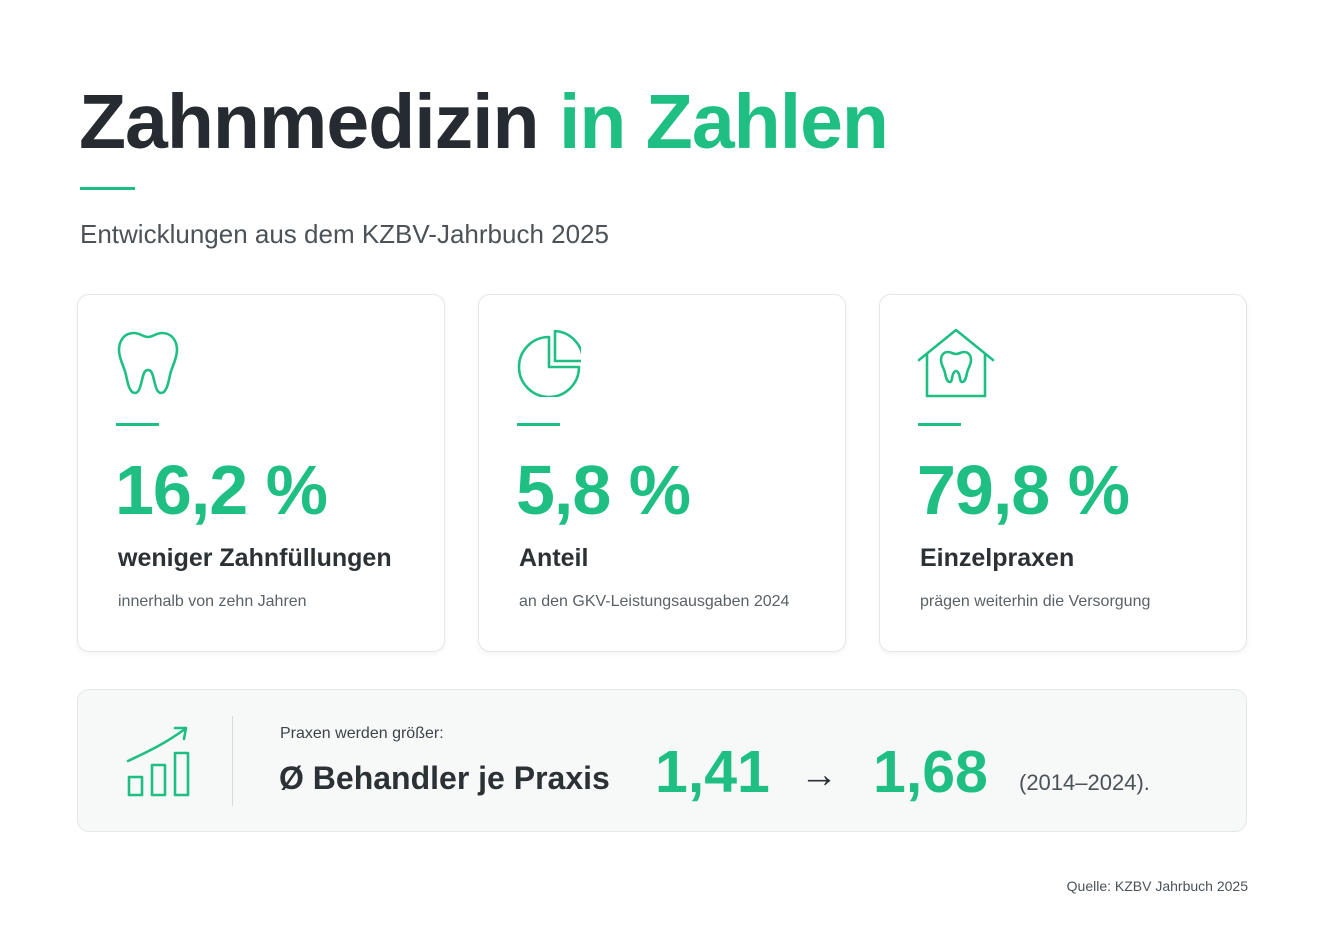  I want to click on year-range: (2014–2024)., so click(1084, 782).